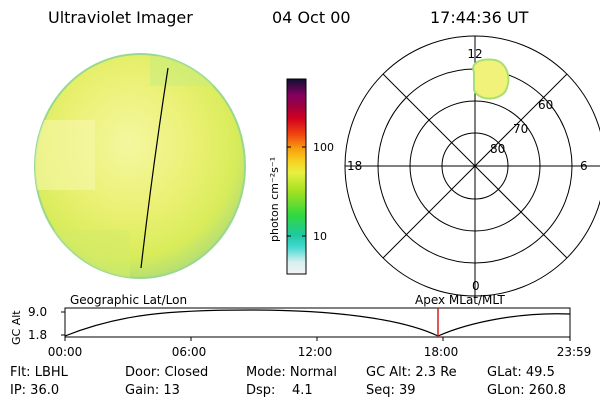 This screenshot has height=400, width=600. I want to click on lat-label-60: 60, so click(545, 105).